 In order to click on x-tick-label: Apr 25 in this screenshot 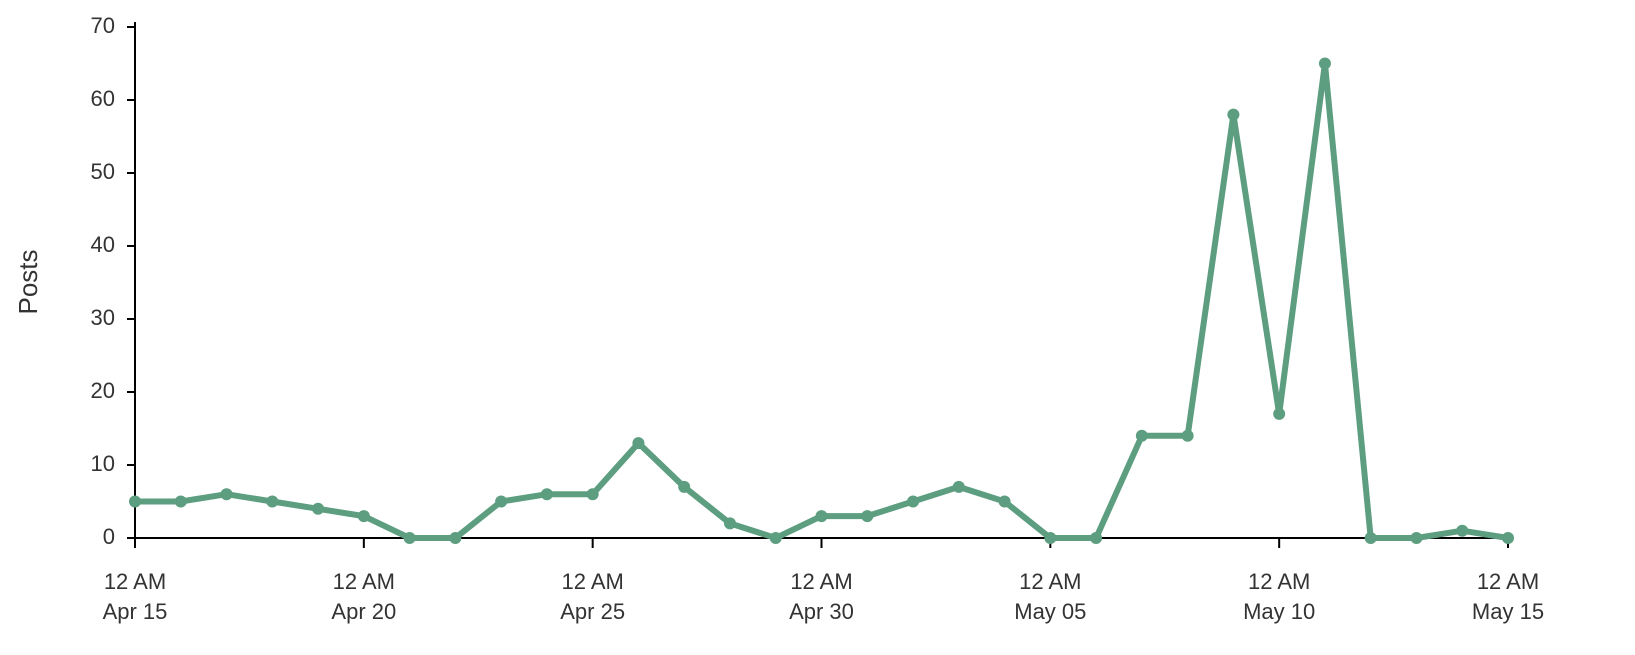, I will do `click(592, 611)`.